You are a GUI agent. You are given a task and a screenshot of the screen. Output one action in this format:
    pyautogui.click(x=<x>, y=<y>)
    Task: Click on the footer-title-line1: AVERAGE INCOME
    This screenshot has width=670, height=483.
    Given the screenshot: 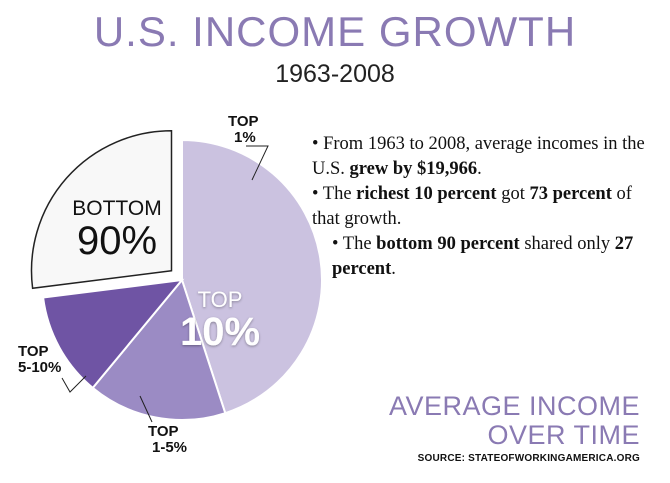 What is the action you would take?
    pyautogui.click(x=514, y=406)
    